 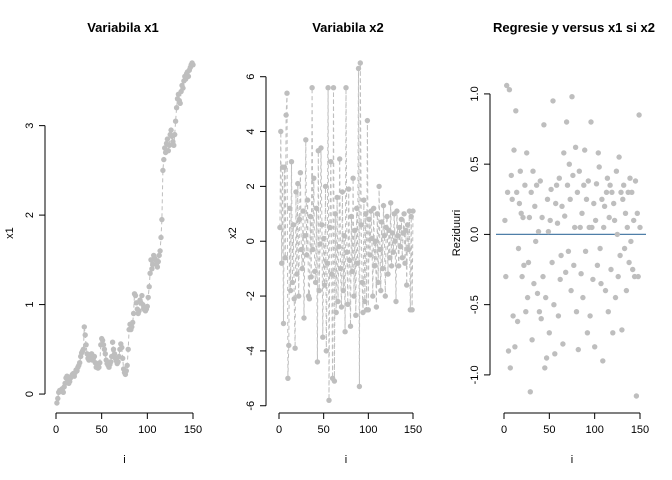 What do you see at coordinates (123, 27) in the screenshot?
I see `chart-title: Variabila x1` at bounding box center [123, 27].